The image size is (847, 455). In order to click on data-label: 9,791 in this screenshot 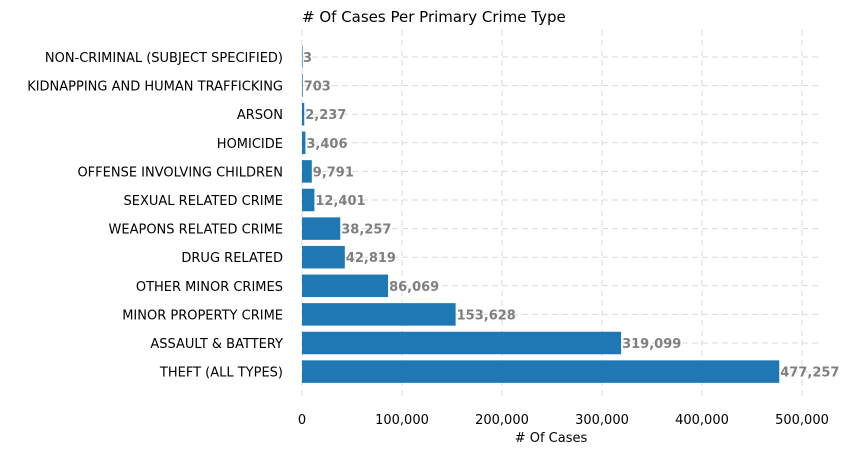, I will do `click(333, 172)`.